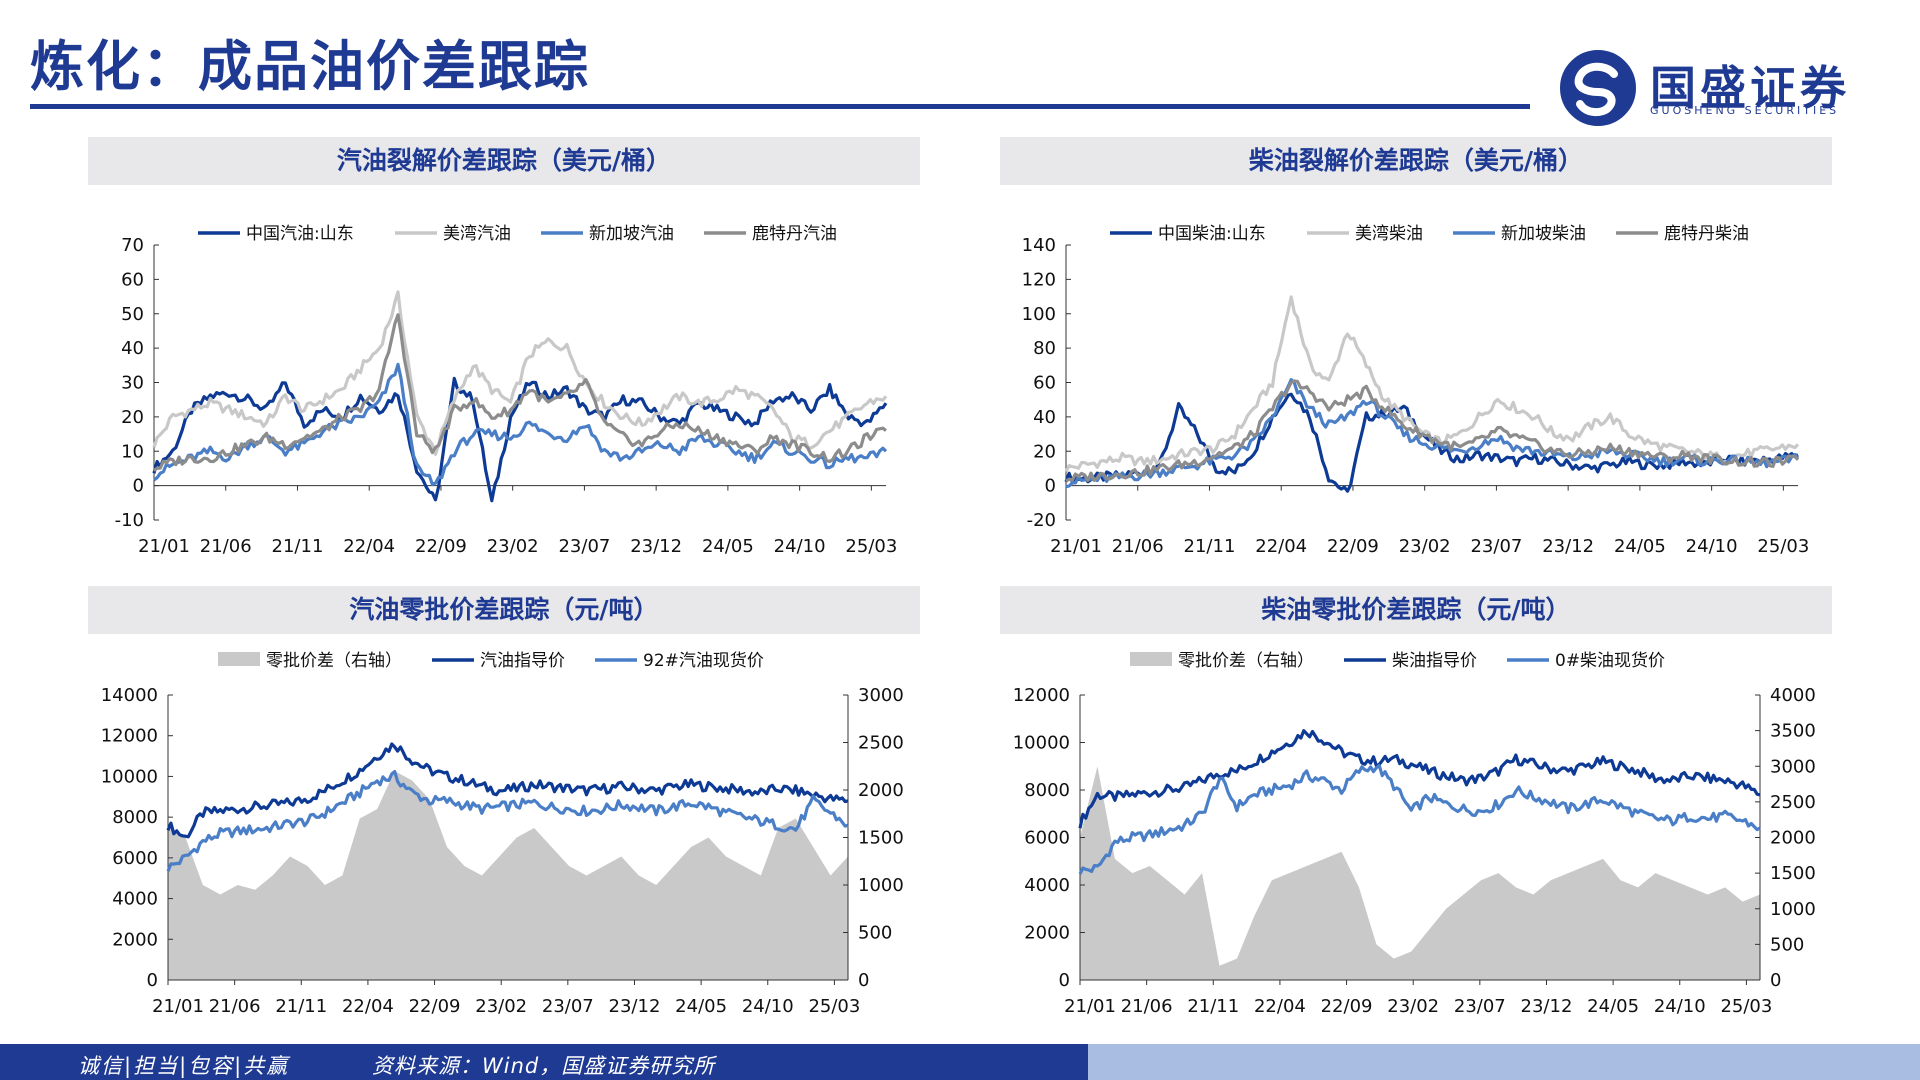  What do you see at coordinates (1745, 110) in the screenshot?
I see `logo-subtitle: GUOSHENG SECURITIES` at bounding box center [1745, 110].